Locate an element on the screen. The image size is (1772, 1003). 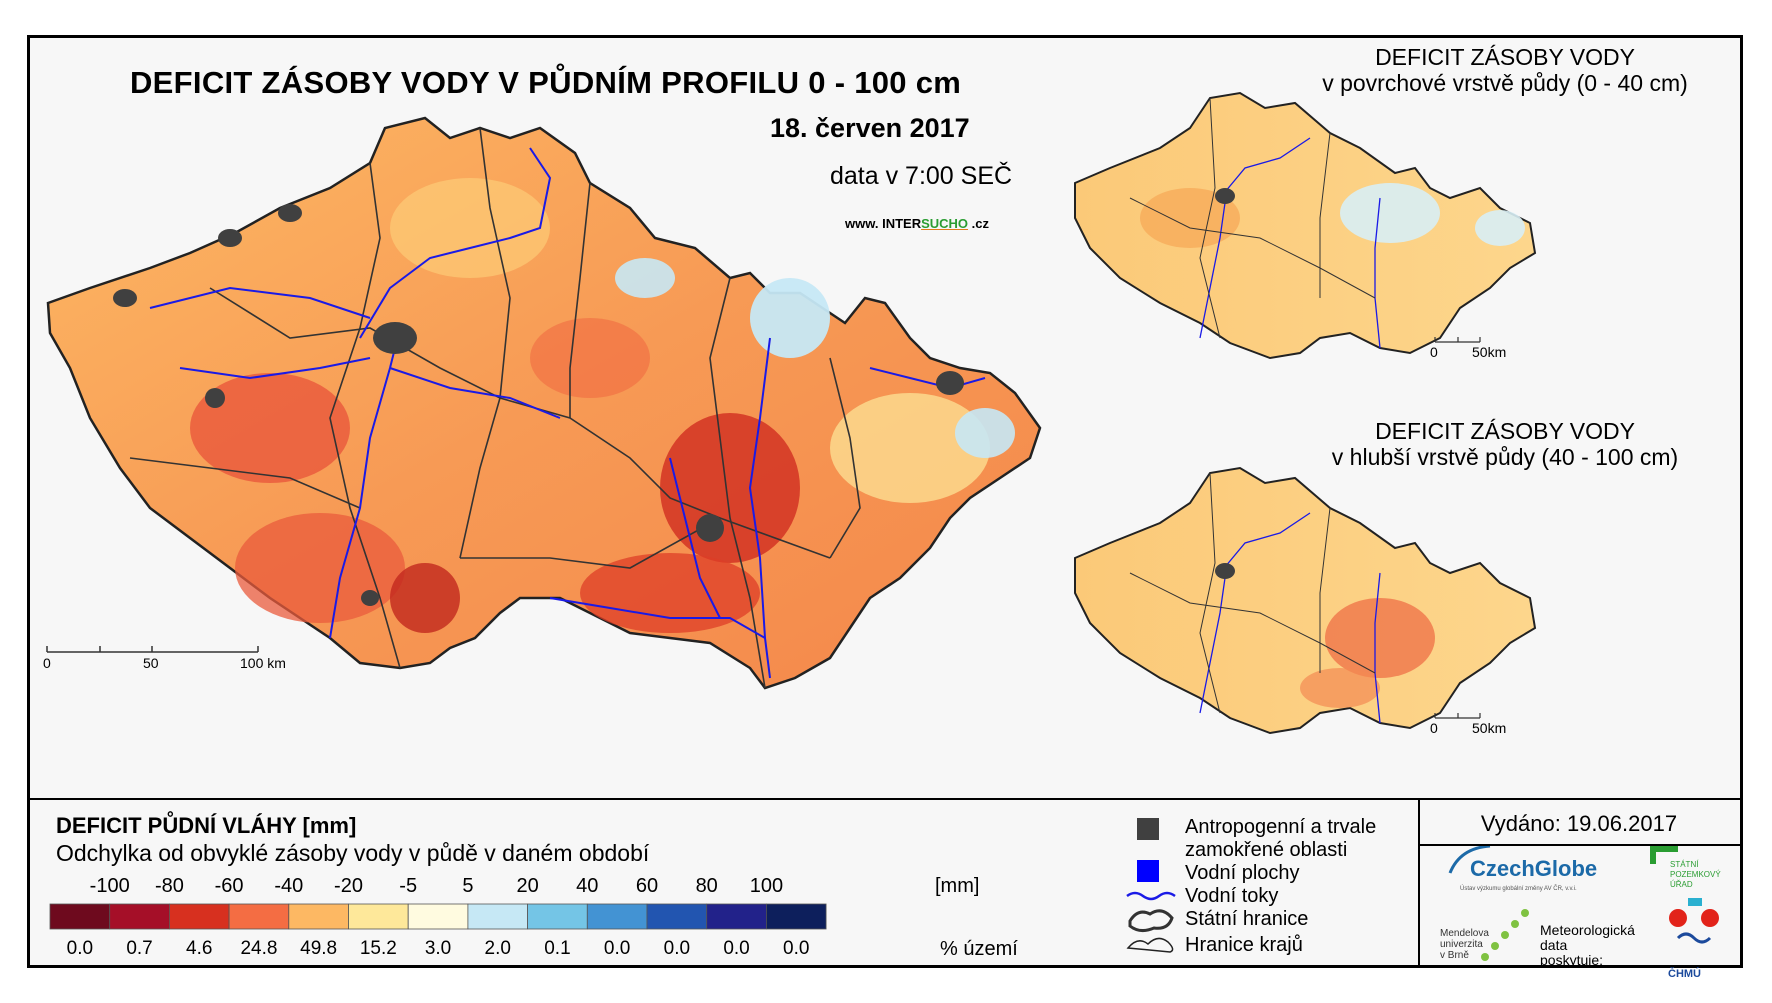
legend-class-percent: 24.8 is located at coordinates (259, 948).